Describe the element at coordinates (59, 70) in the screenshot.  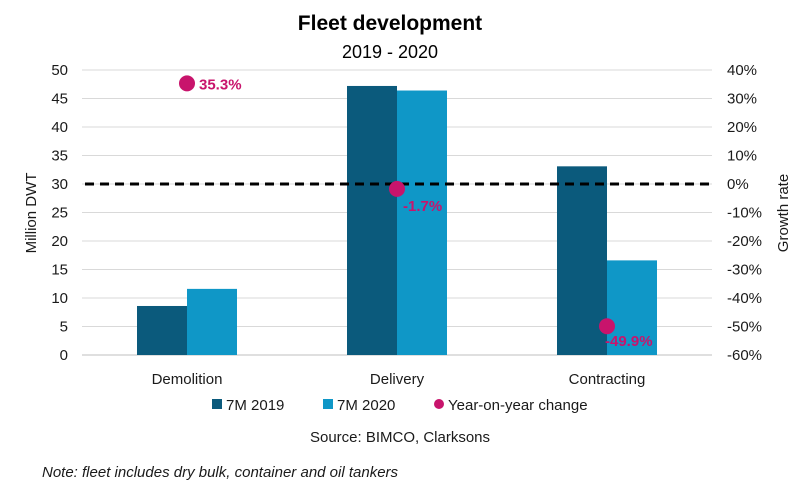
I see `y-tick-label: 50` at that location.